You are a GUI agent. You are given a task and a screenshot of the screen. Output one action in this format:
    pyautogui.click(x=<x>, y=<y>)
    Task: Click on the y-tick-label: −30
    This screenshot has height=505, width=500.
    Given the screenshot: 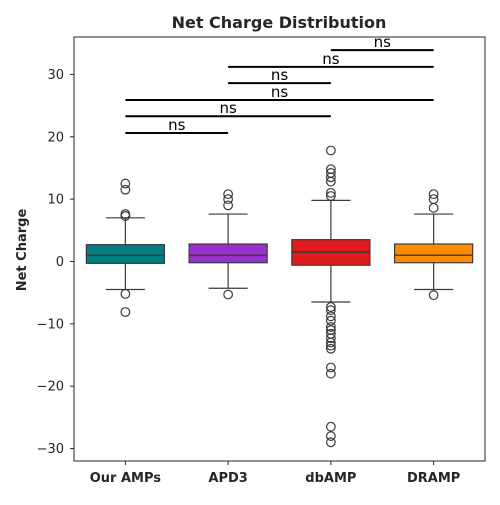 What is the action you would take?
    pyautogui.click(x=50, y=449)
    